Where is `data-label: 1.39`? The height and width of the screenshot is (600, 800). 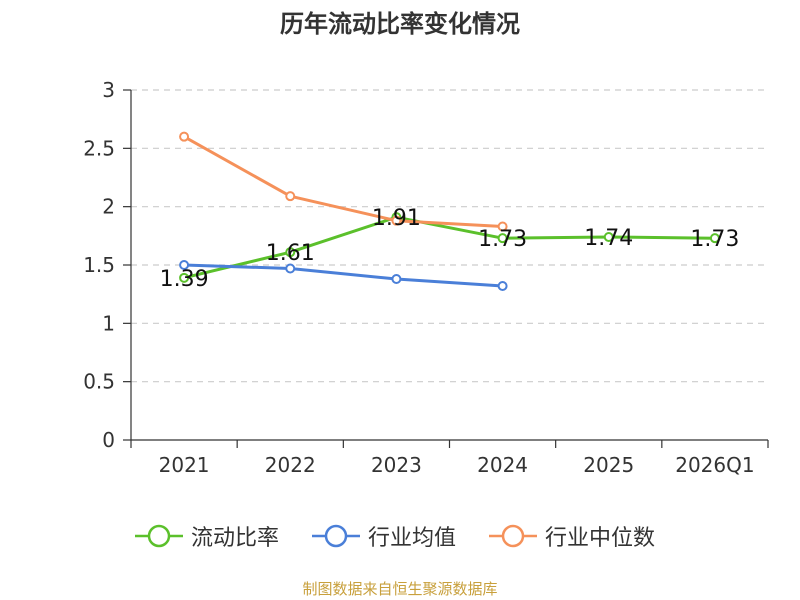
data-label: 1.39 is located at coordinates (184, 279).